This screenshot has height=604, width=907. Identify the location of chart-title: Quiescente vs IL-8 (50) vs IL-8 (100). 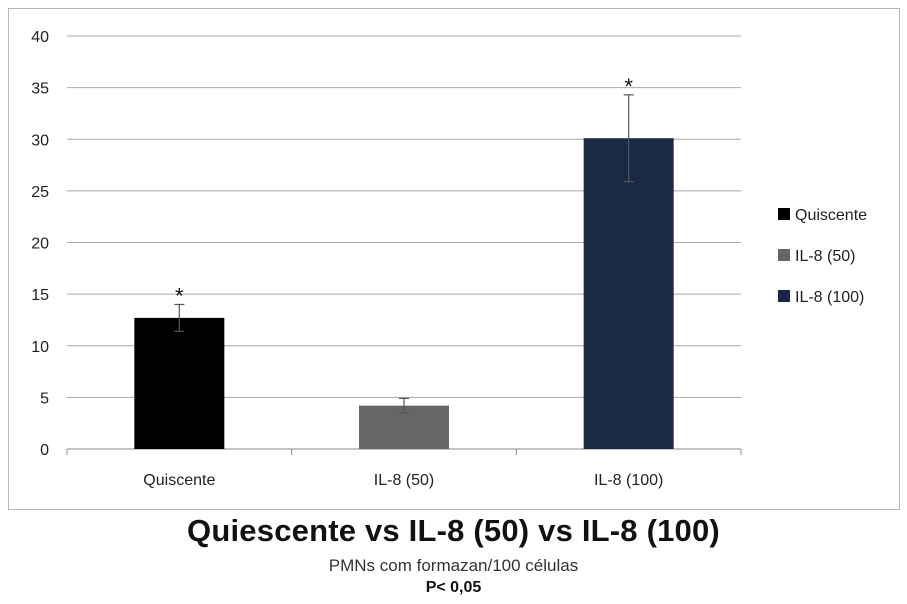
(453, 530).